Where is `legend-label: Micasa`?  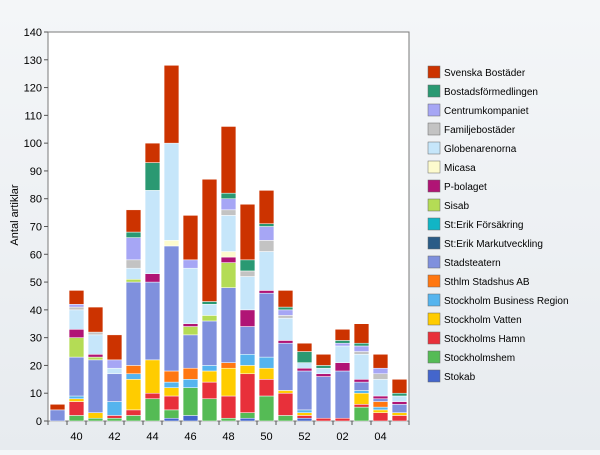 legend-label: Micasa is located at coordinates (460, 168).